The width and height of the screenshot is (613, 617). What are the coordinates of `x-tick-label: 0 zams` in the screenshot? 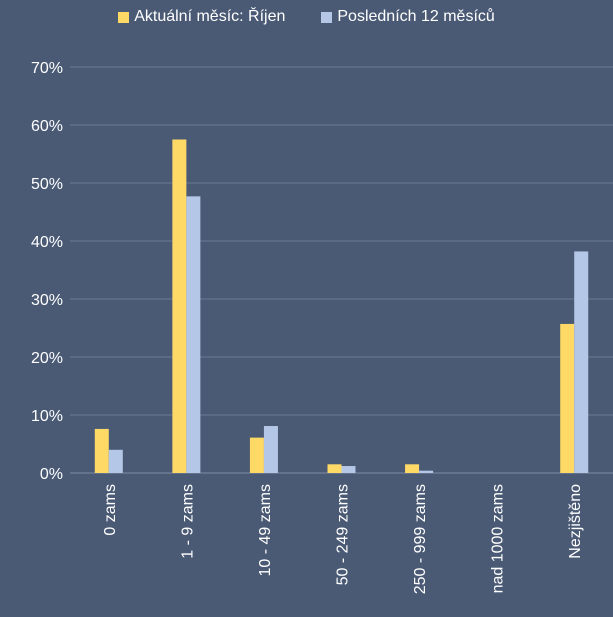 It's located at (110, 510).